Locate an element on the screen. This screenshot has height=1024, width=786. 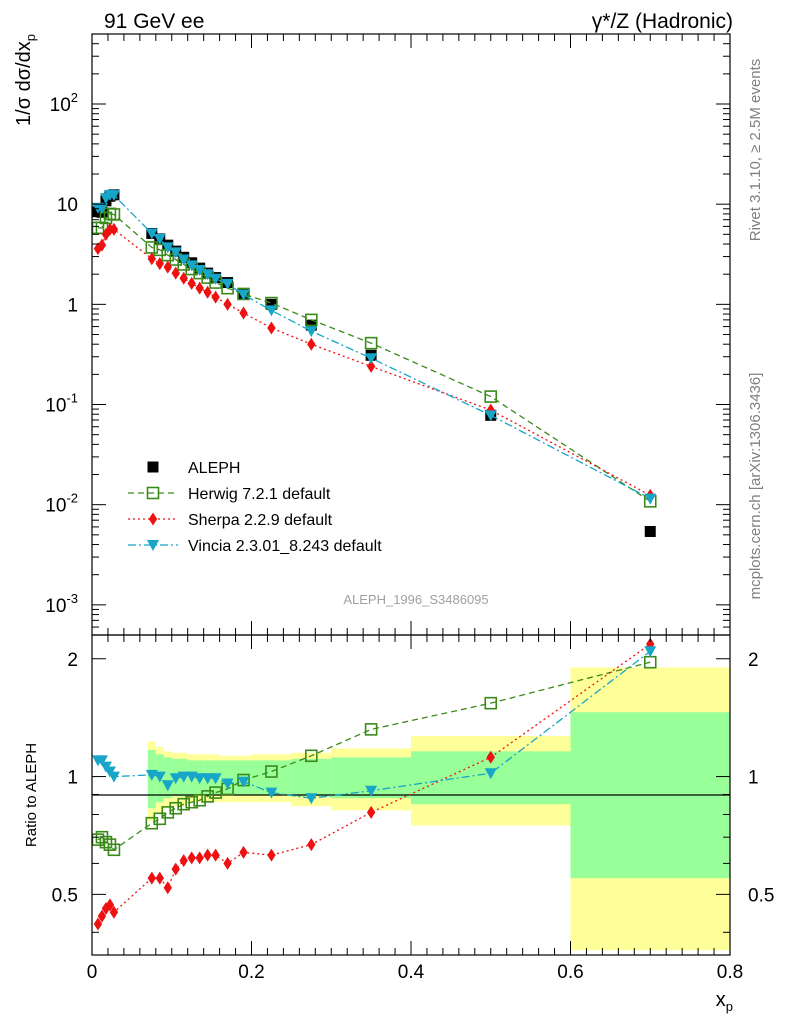
ratio-y-axis-label: Ratio to ALEPH is located at coordinates (31, 795).